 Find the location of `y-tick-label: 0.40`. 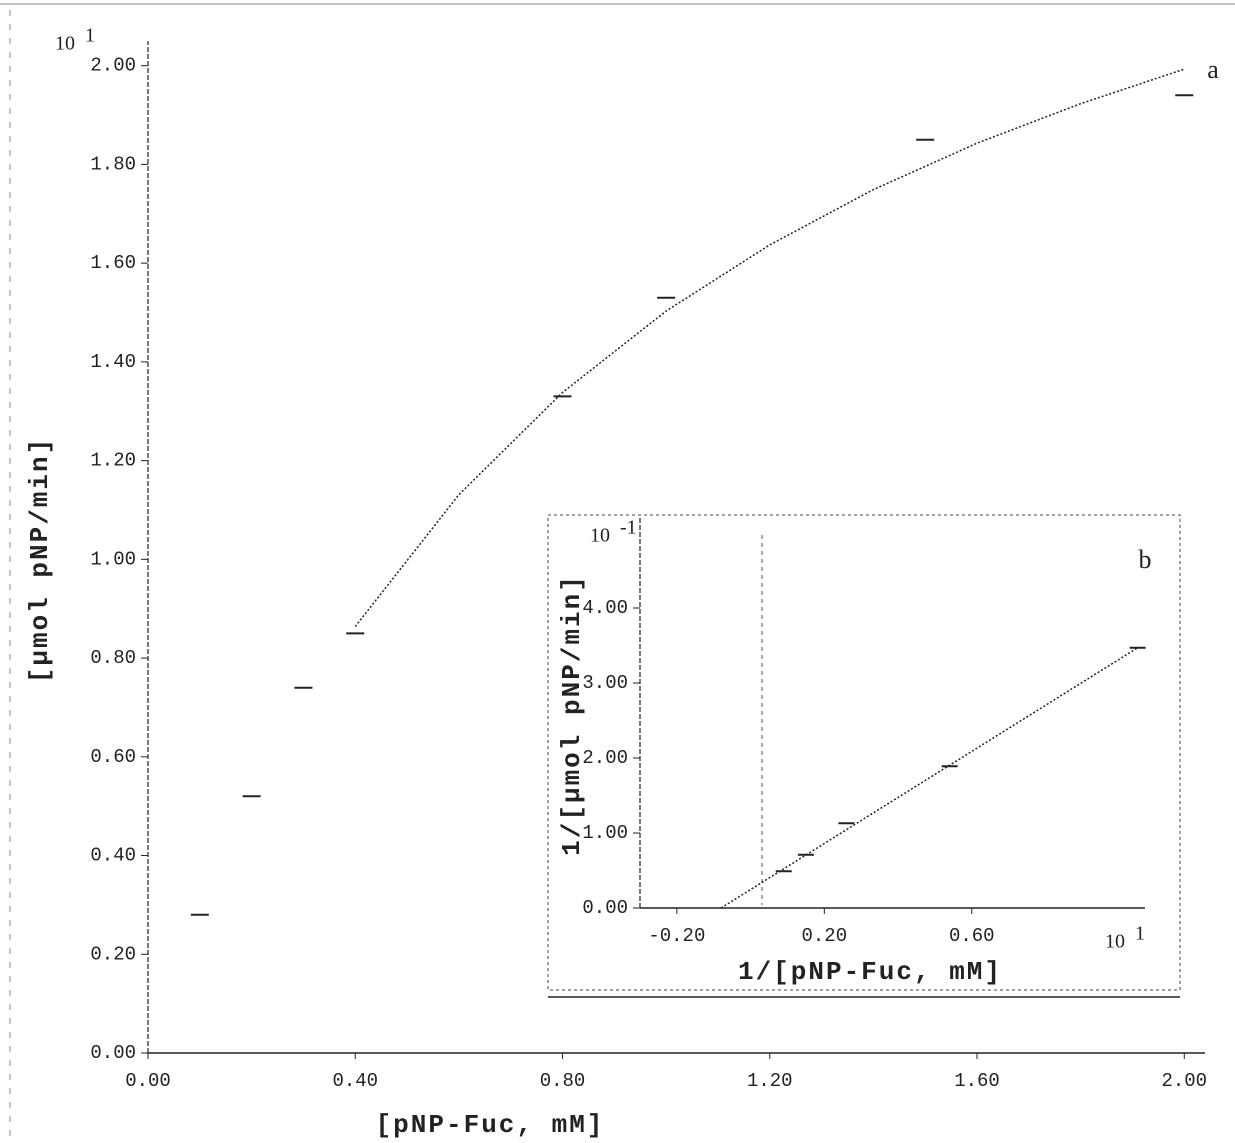

y-tick-label: 0.40 is located at coordinates (113, 856).